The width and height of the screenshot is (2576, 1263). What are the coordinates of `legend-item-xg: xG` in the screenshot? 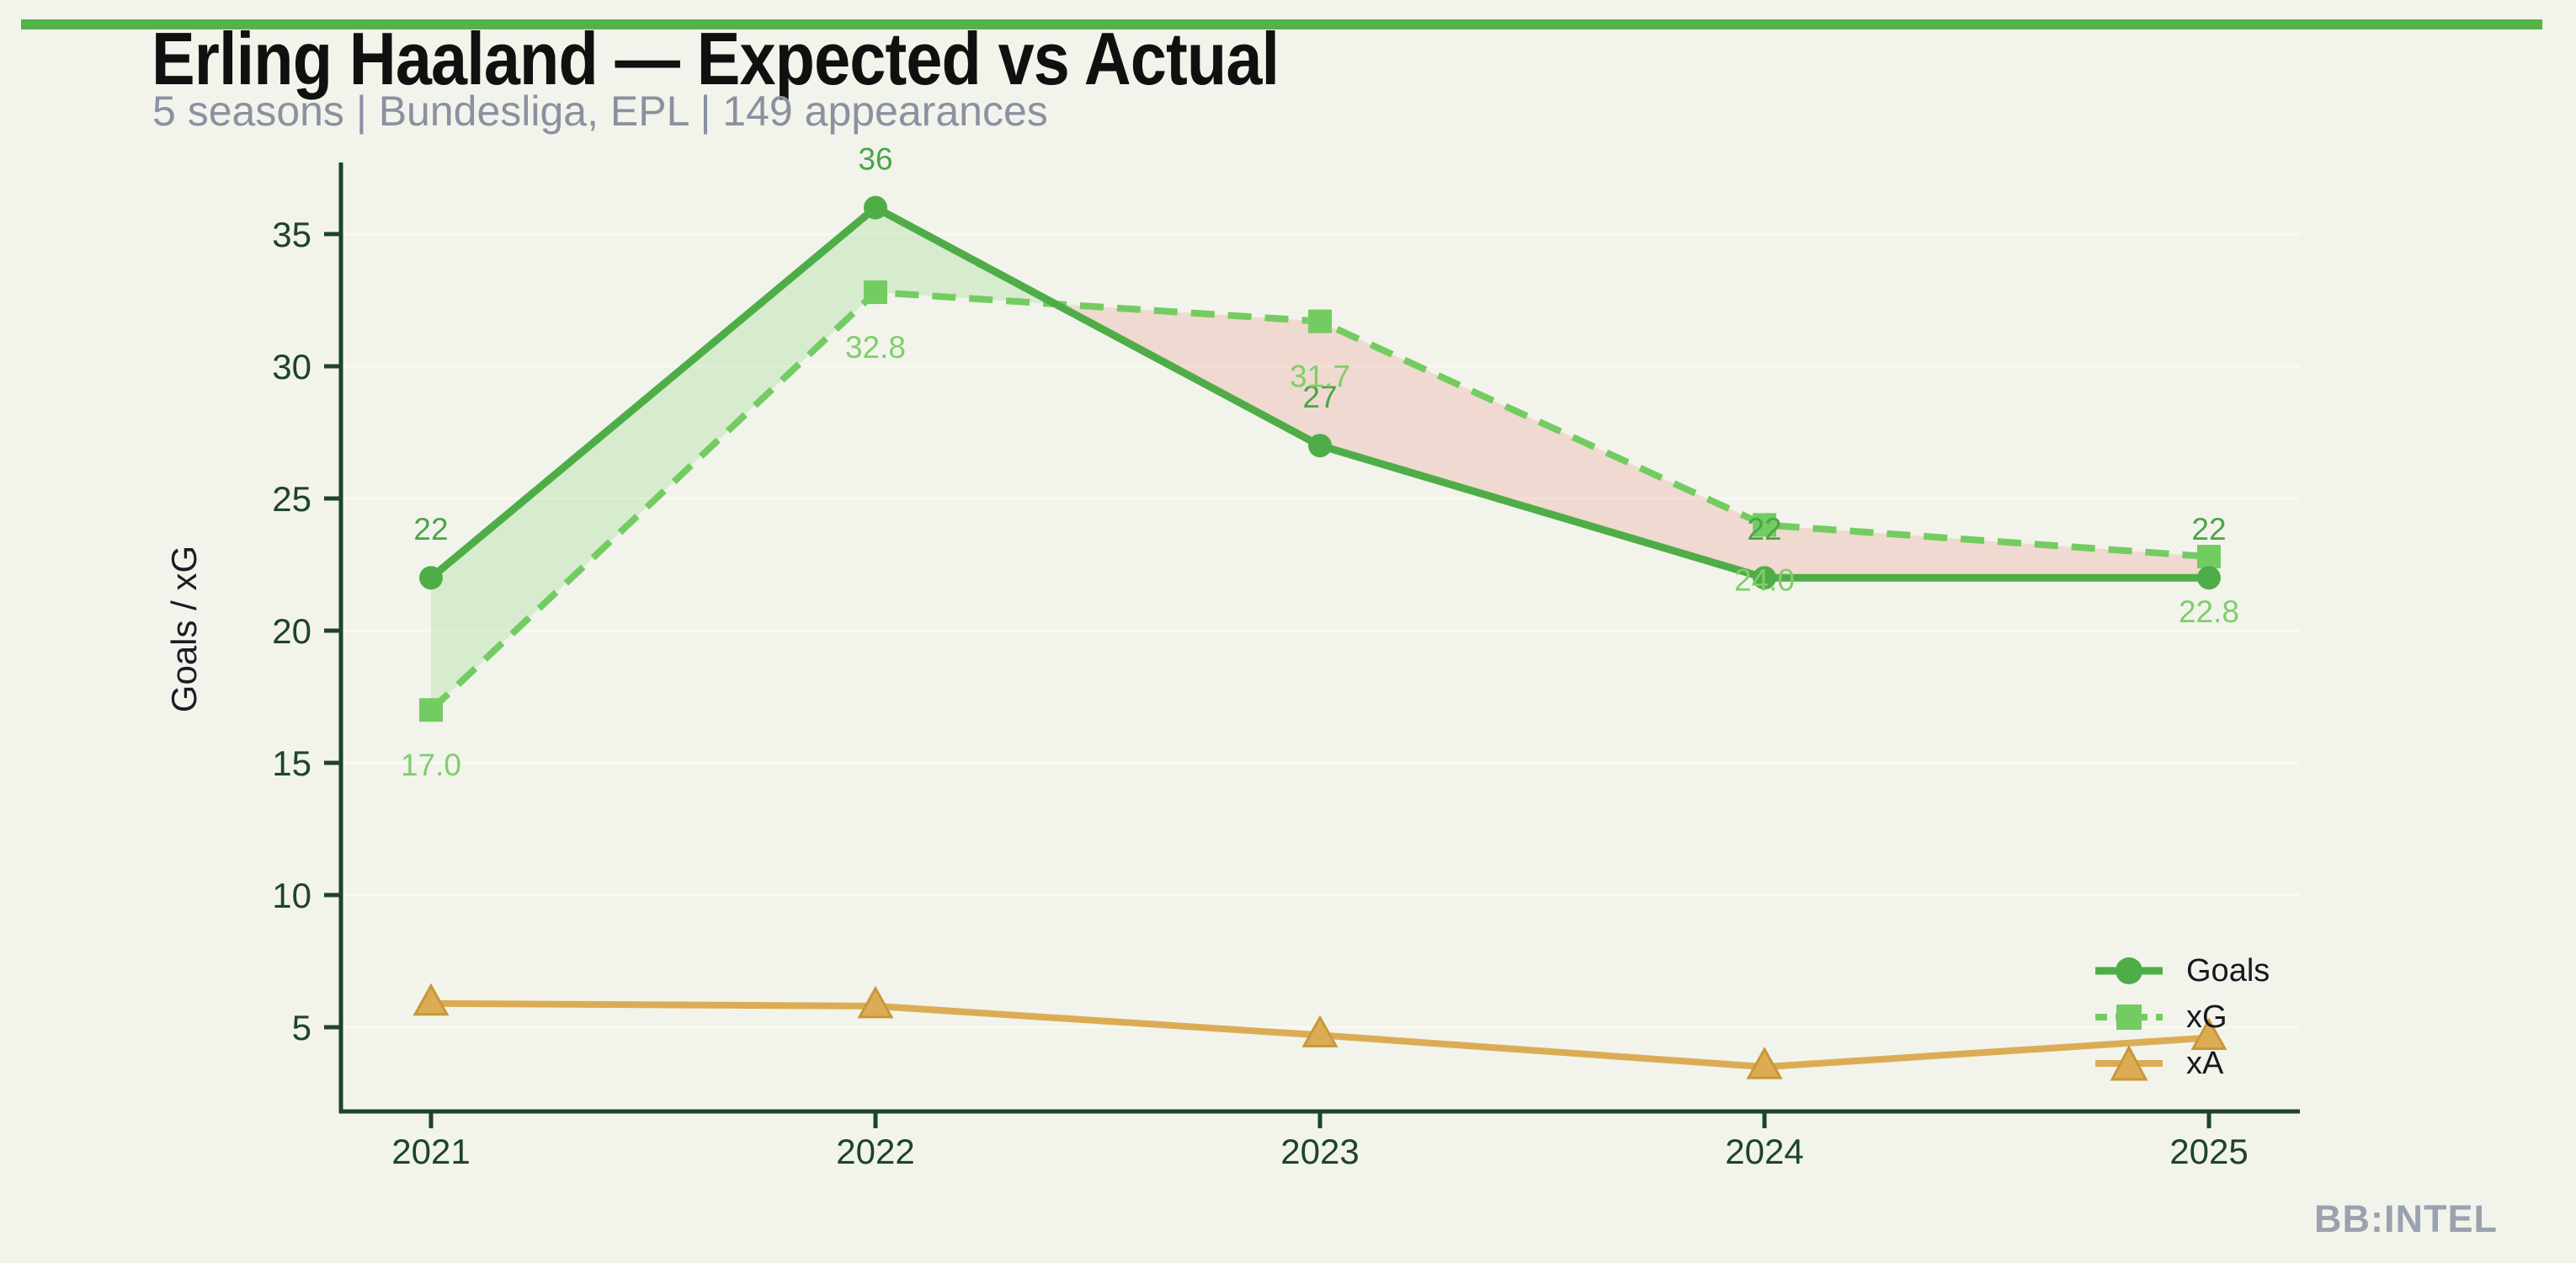 It's located at (2182, 1017).